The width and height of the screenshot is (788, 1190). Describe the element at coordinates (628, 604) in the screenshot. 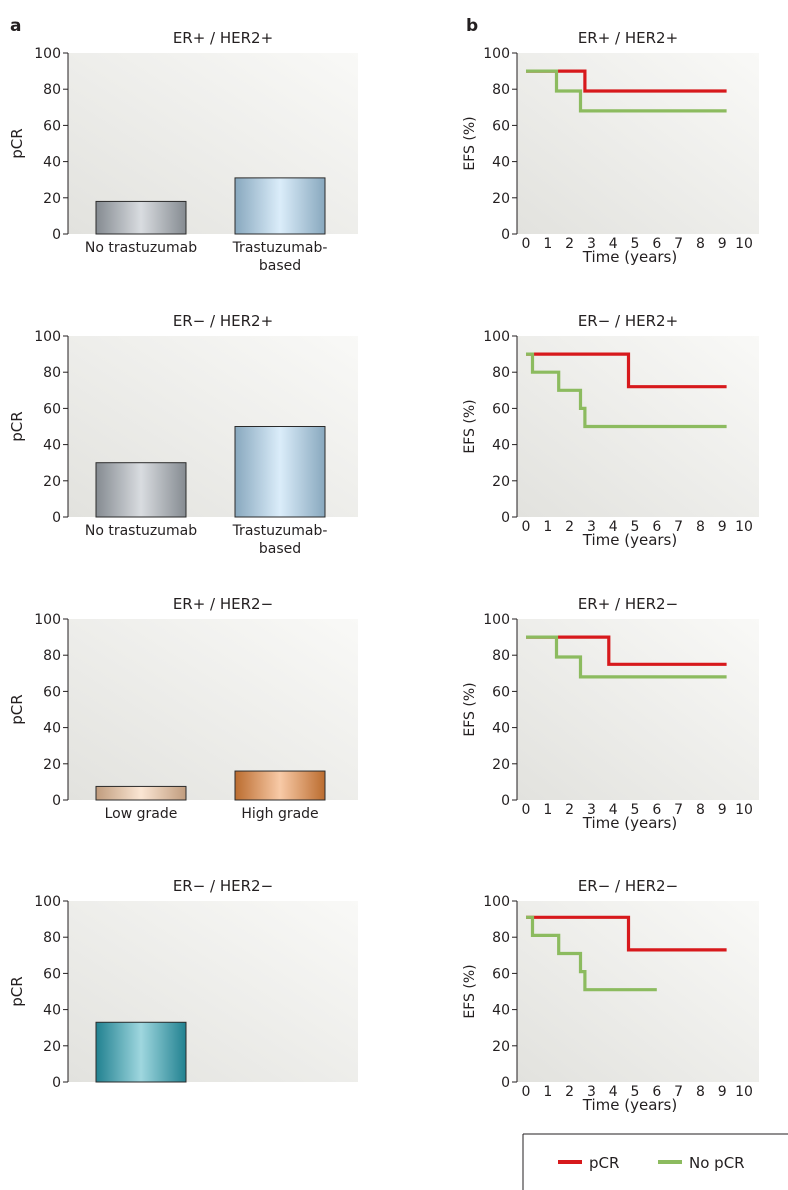

I see `chart-title: ER+ / HER2−` at that location.